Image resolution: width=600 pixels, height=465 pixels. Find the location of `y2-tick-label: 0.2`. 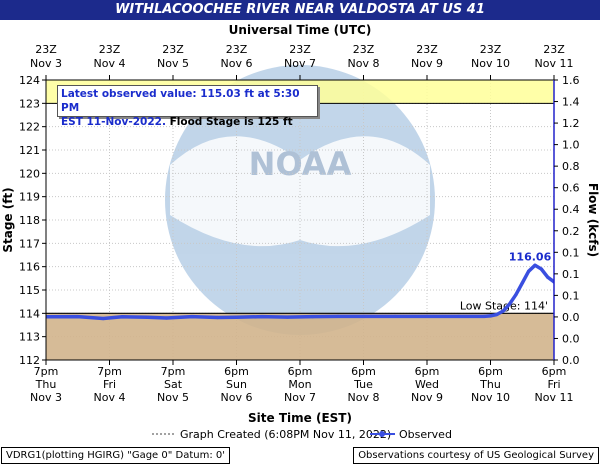

y2-tick-label: 0.2 is located at coordinates (571, 231).